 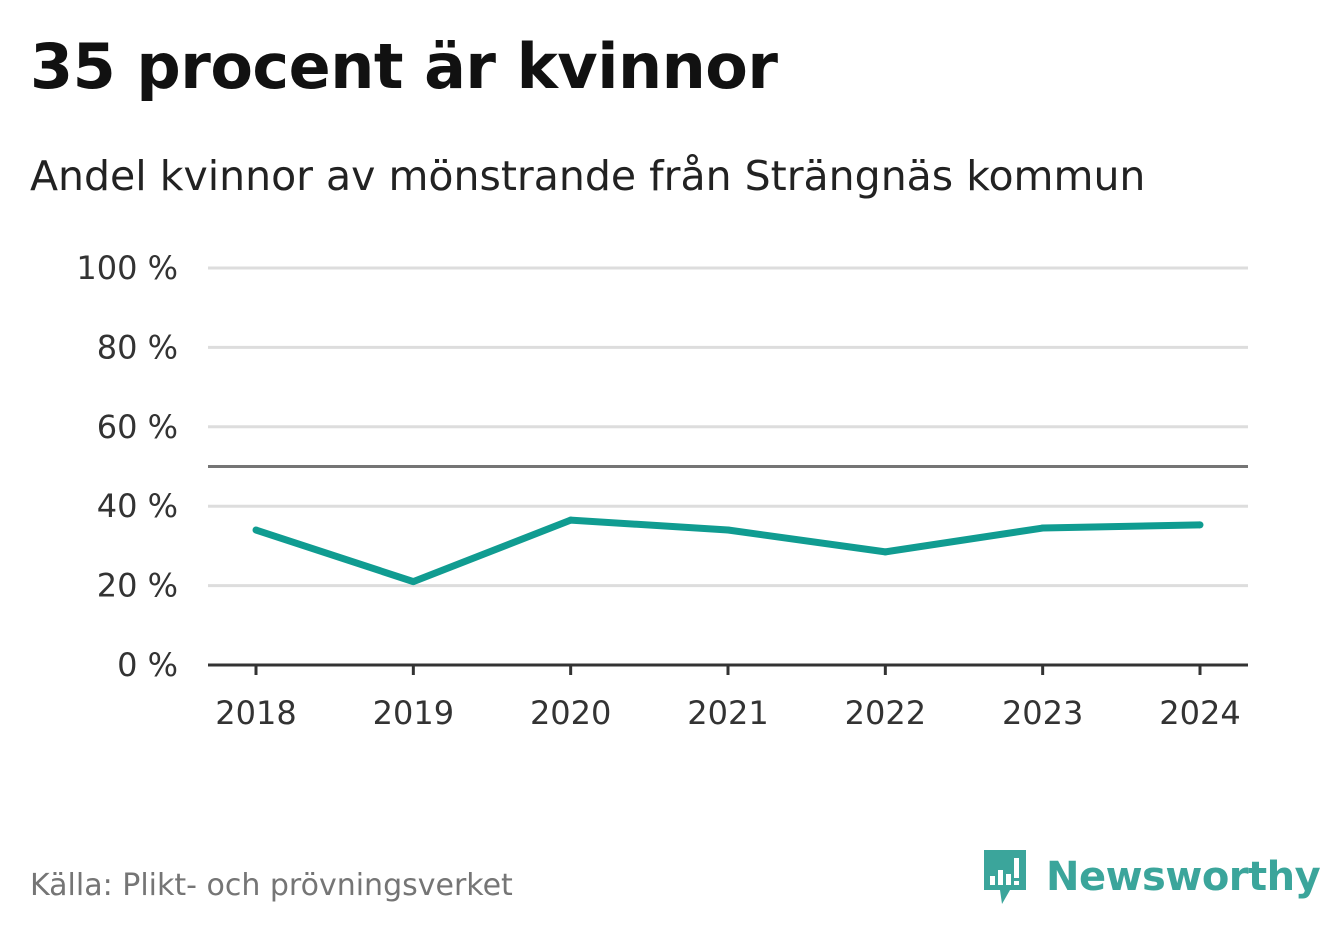 I want to click on data-point-2019, so click(x=413, y=582).